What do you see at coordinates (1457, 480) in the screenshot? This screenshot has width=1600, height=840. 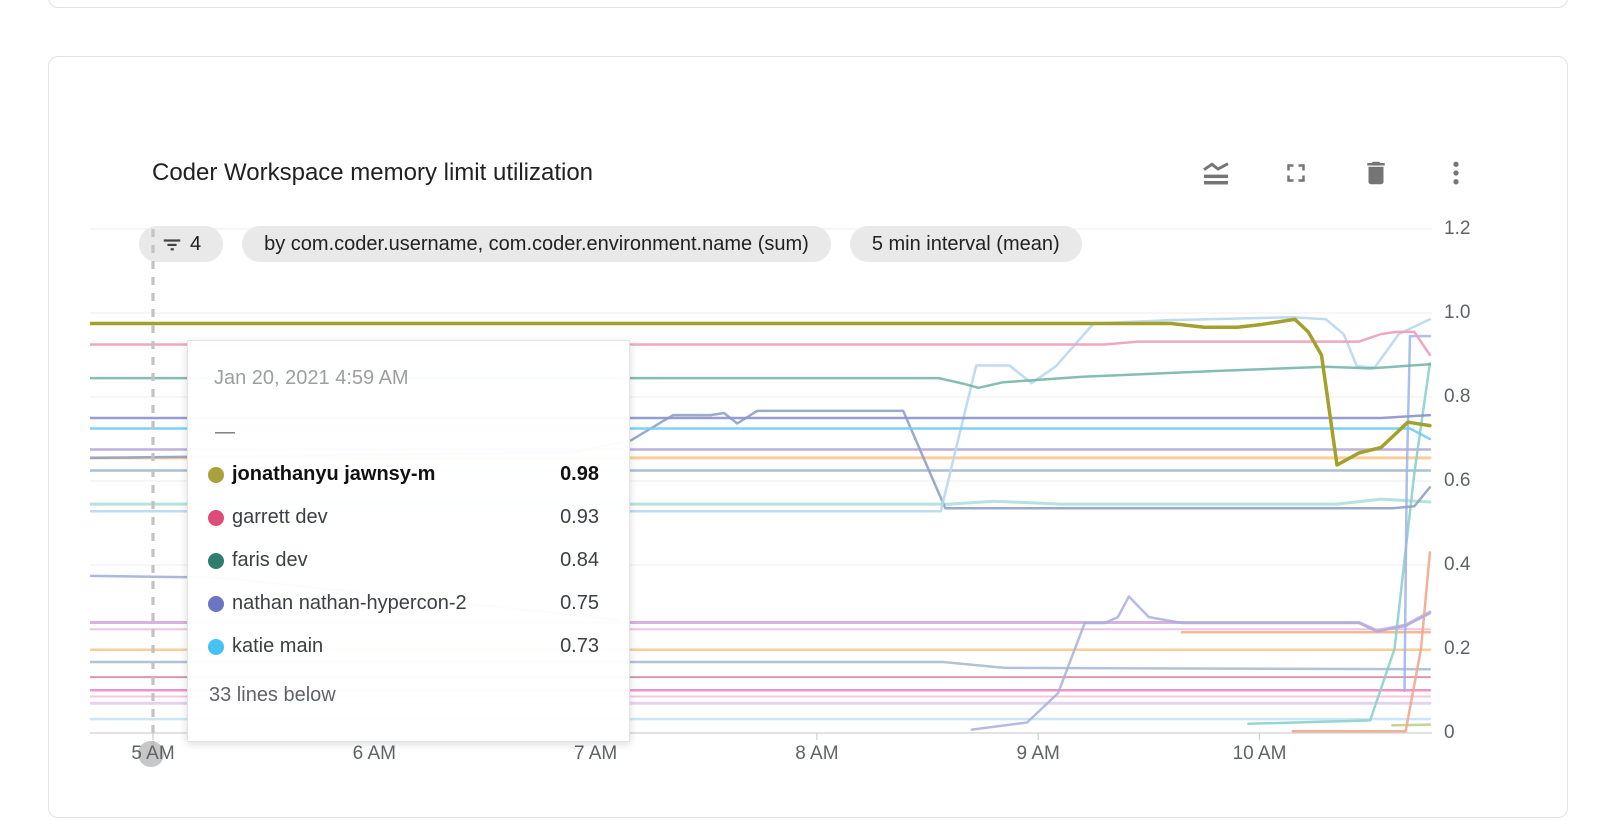 I see `y-tick-label: 0.6` at bounding box center [1457, 480].